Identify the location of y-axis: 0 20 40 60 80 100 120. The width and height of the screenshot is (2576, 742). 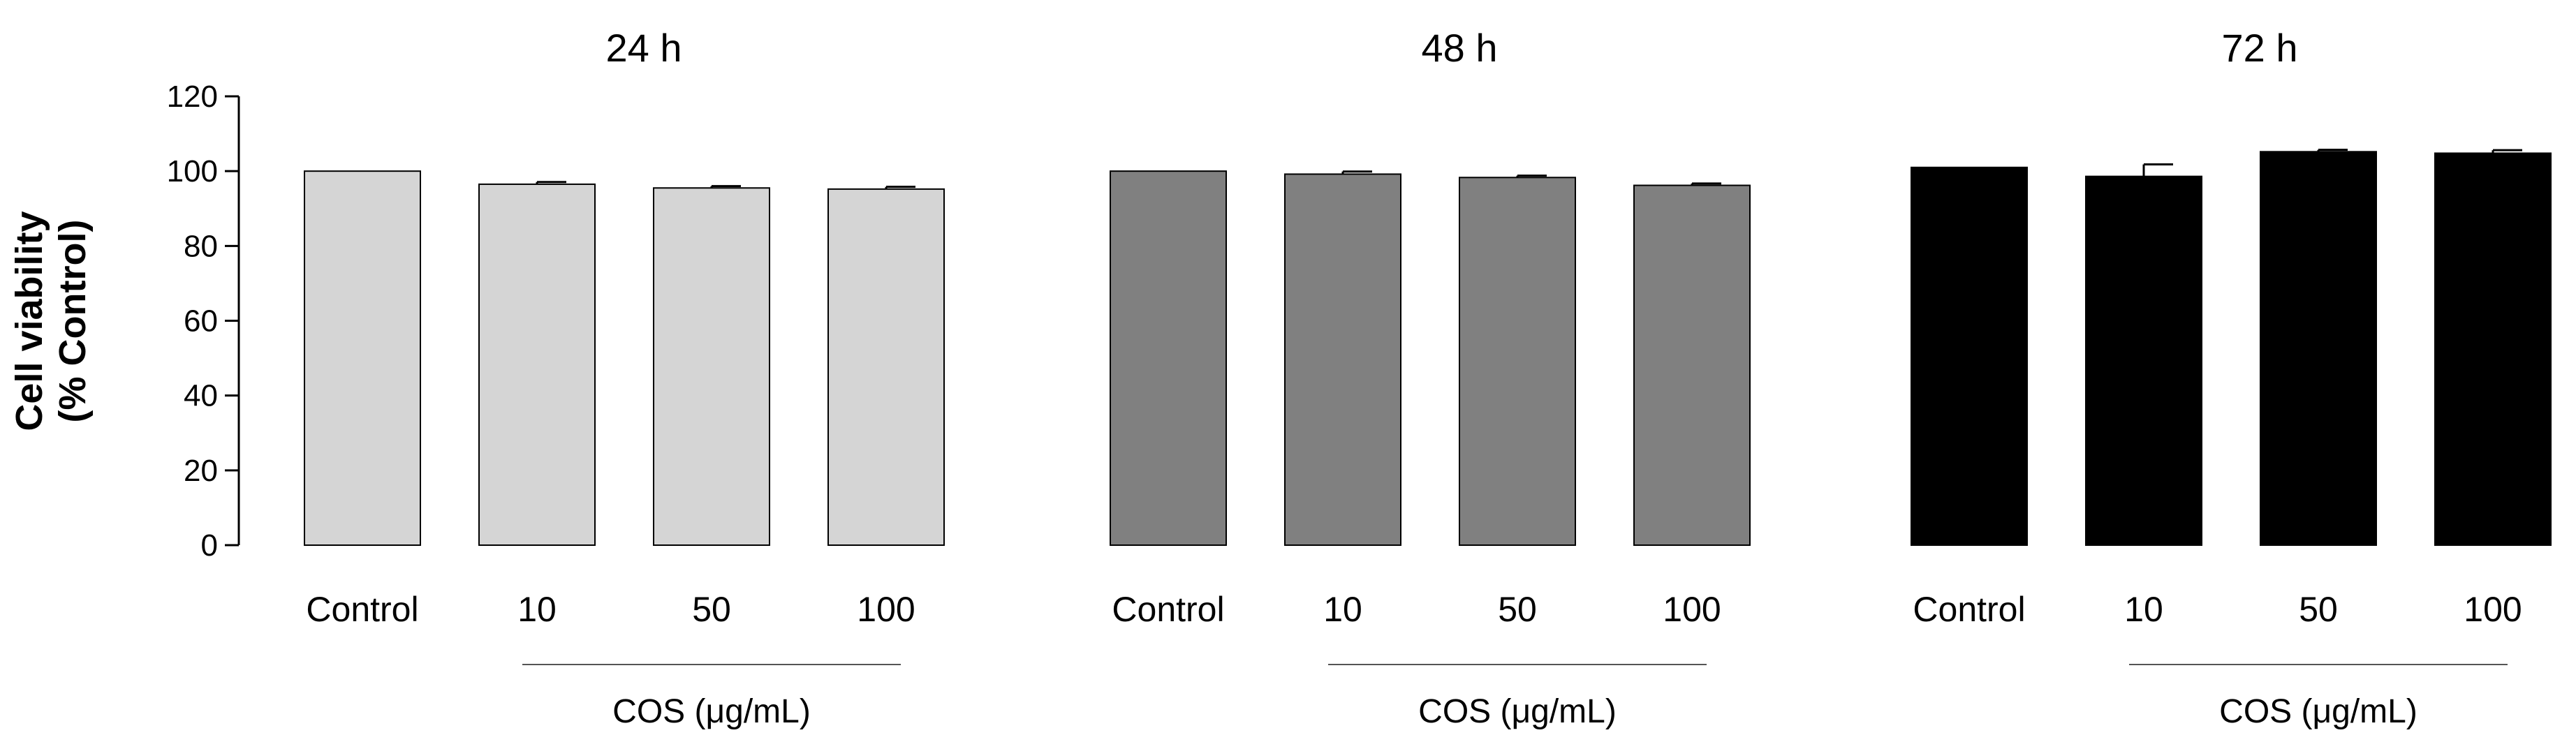
(203, 321).